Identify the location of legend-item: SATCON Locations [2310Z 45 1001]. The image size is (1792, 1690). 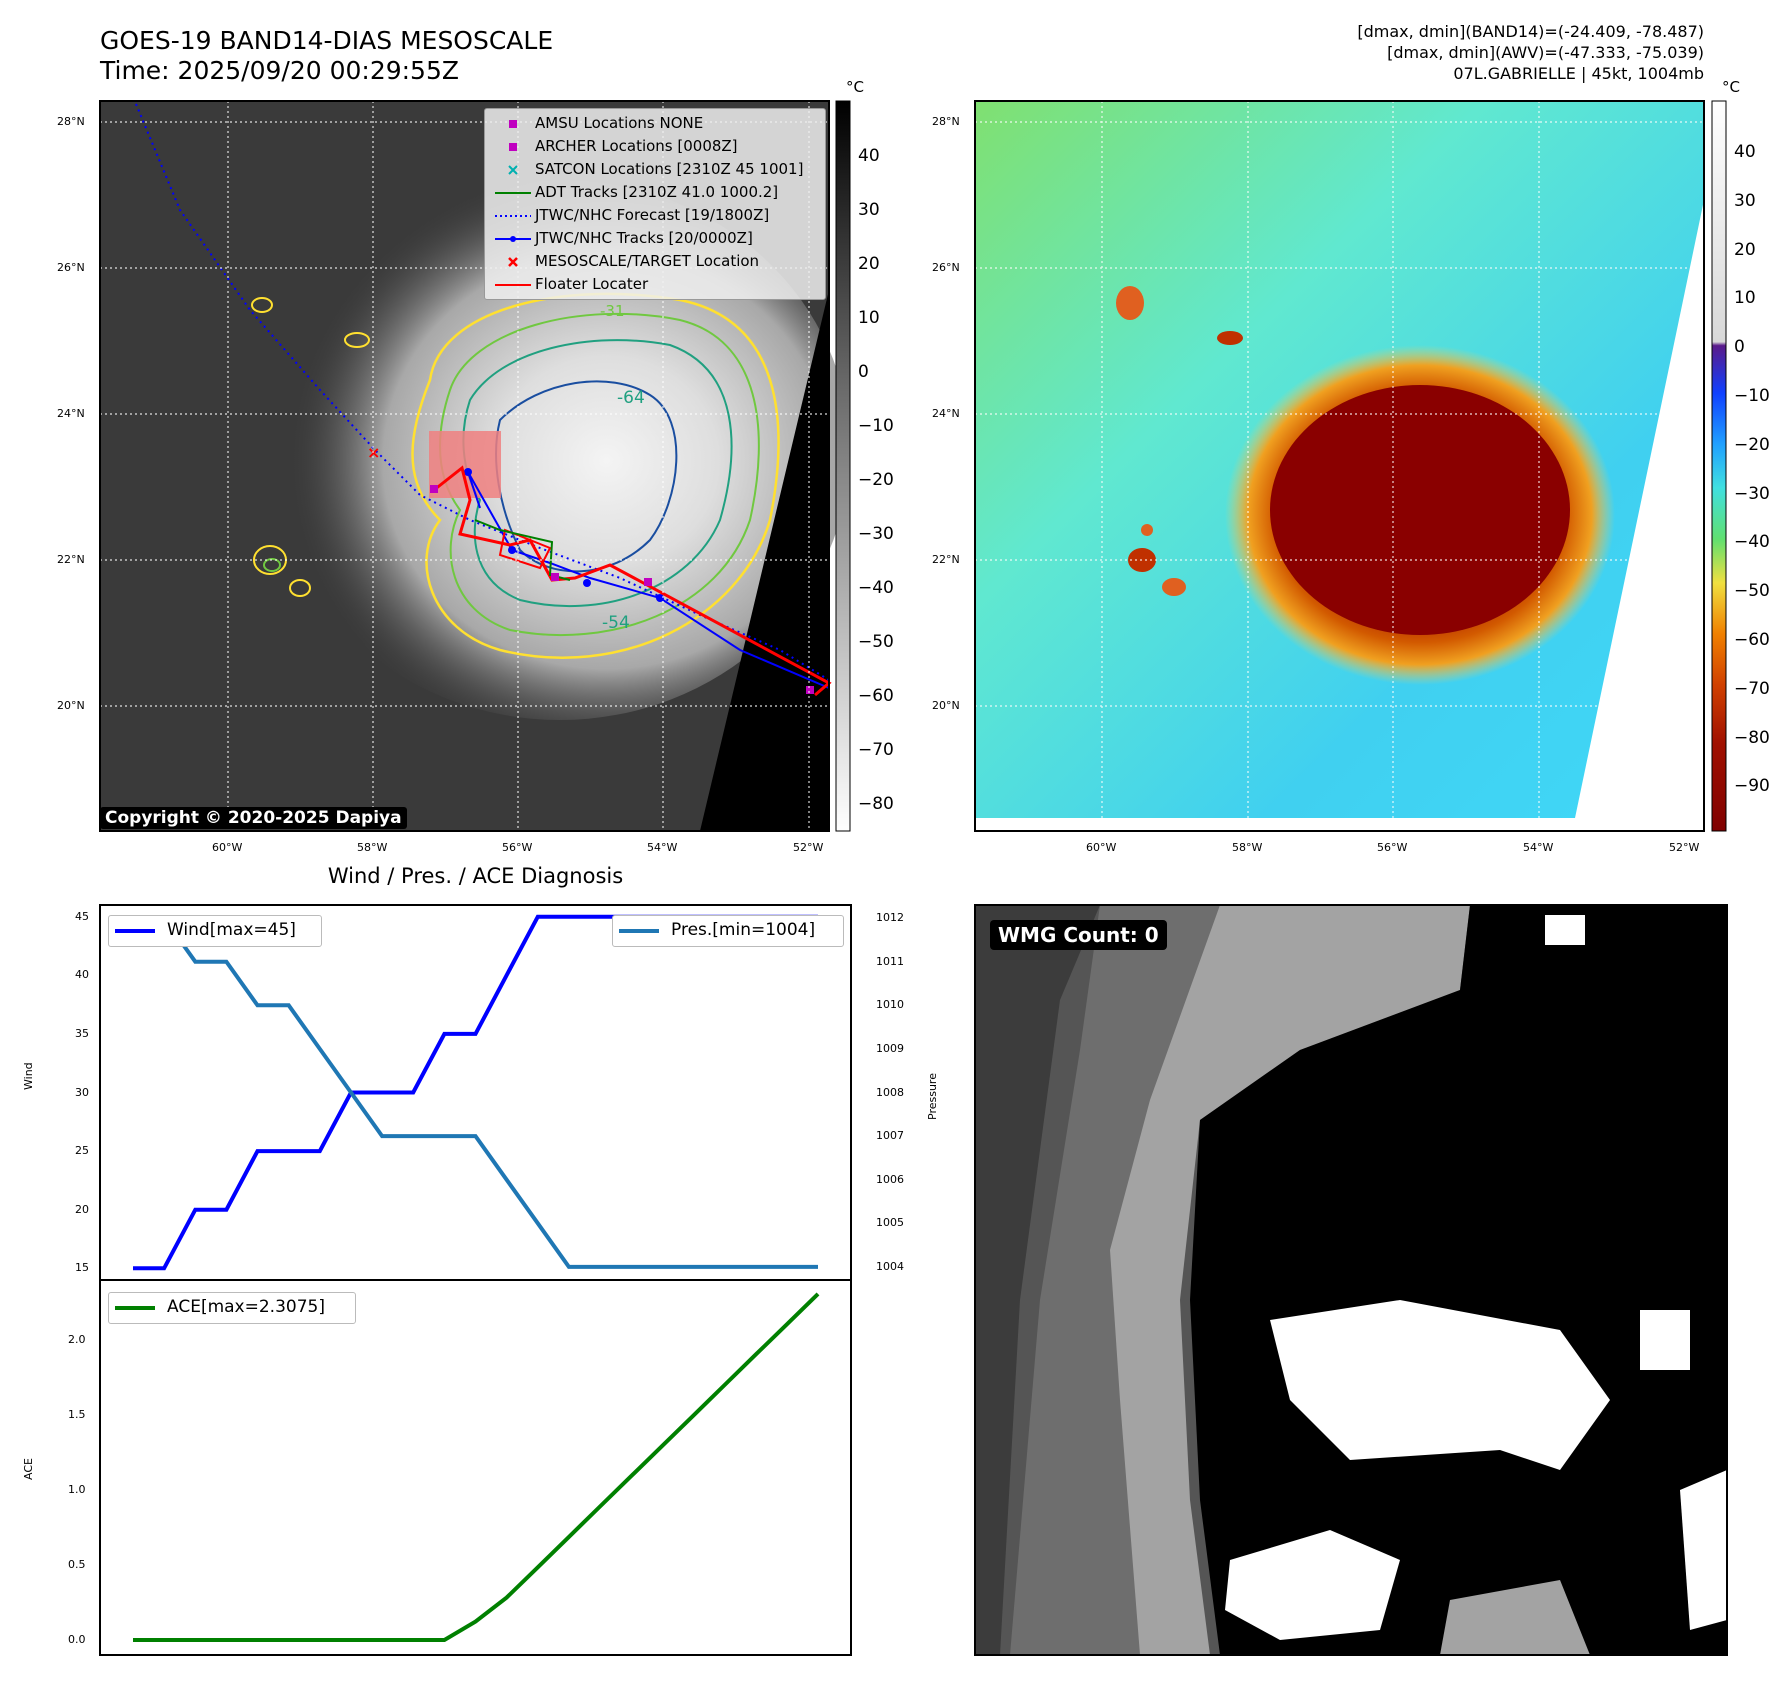
(655, 170).